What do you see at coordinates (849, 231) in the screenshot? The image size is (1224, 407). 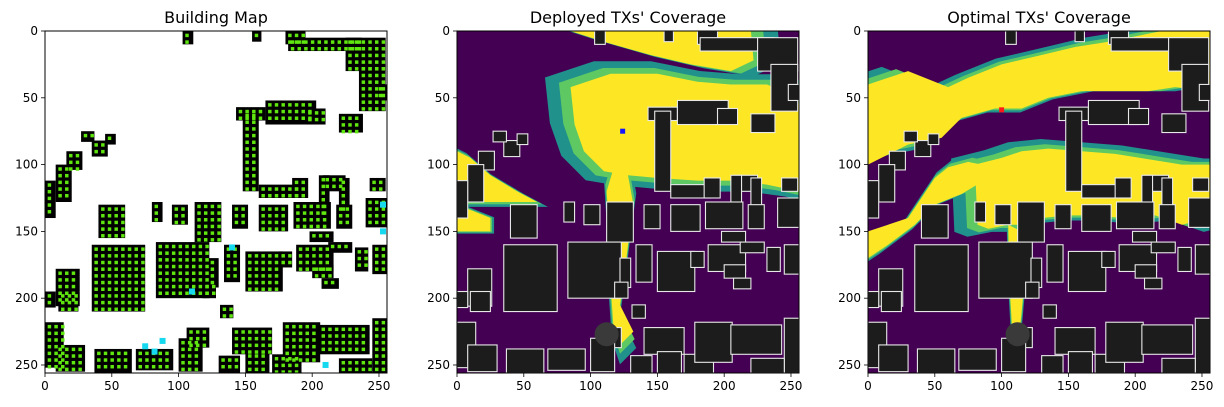 I see `y-tick-label: 150` at bounding box center [849, 231].